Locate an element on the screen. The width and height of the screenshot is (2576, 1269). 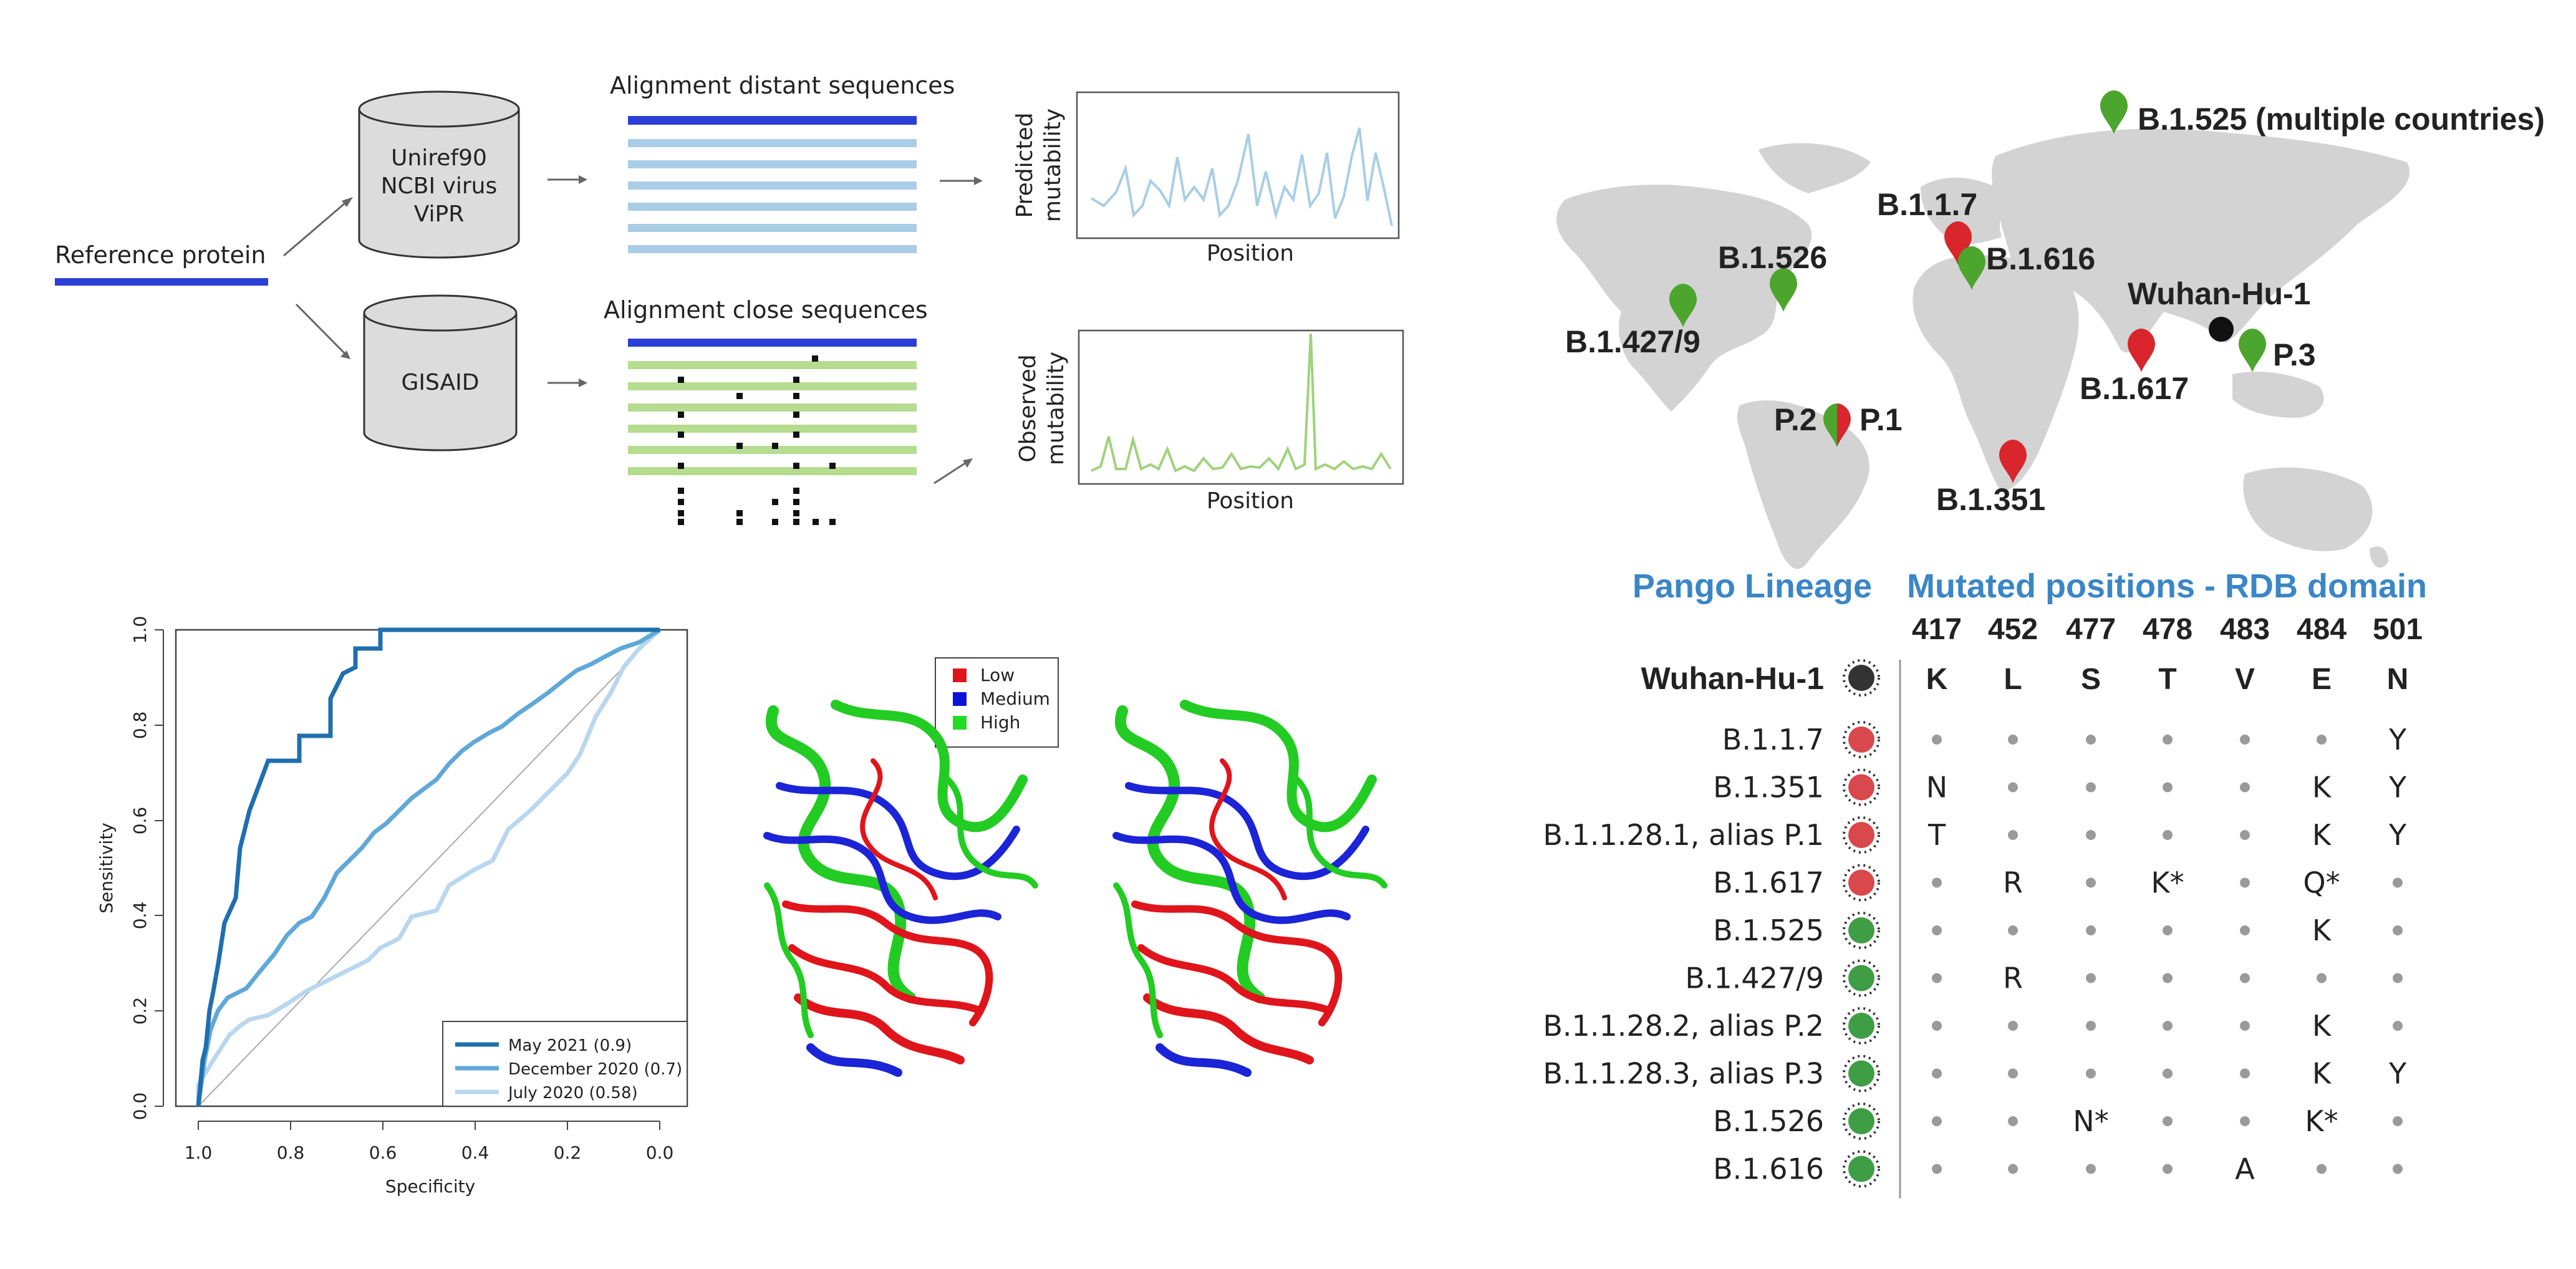
y-tick-label: 0.0 is located at coordinates (140, 1107).